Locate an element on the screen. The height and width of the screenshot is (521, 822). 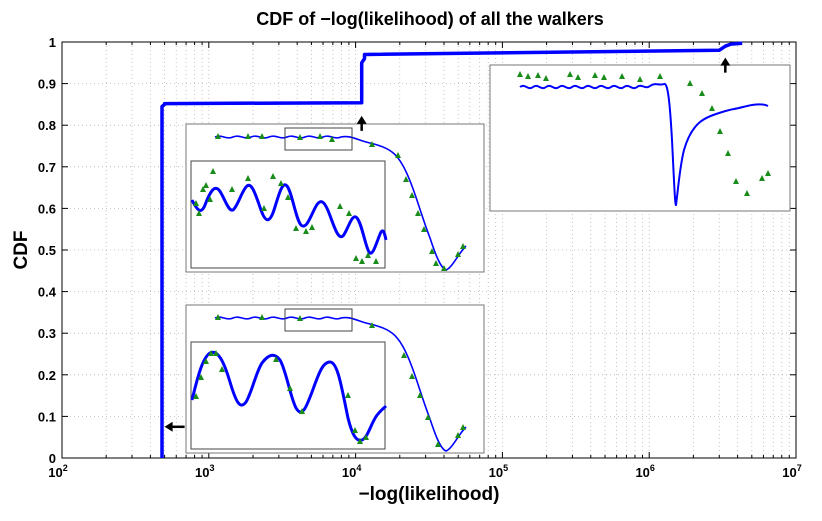
x-tick-exponent: 7 is located at coordinates (799, 468).